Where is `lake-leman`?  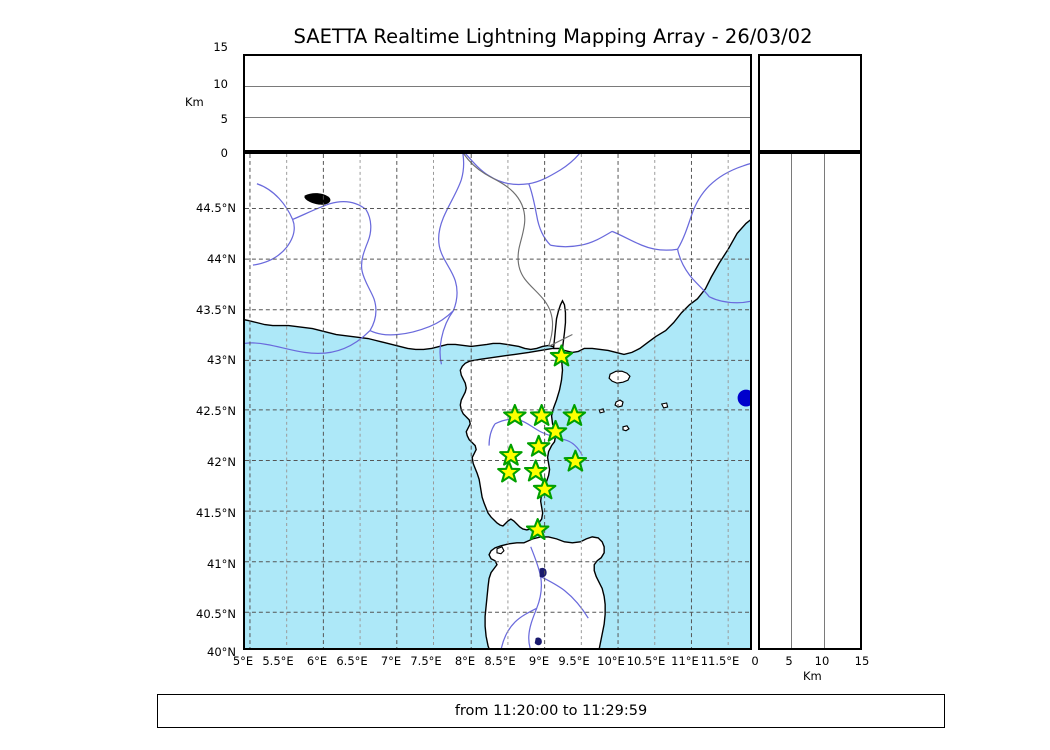
lake-leman is located at coordinates (317, 199).